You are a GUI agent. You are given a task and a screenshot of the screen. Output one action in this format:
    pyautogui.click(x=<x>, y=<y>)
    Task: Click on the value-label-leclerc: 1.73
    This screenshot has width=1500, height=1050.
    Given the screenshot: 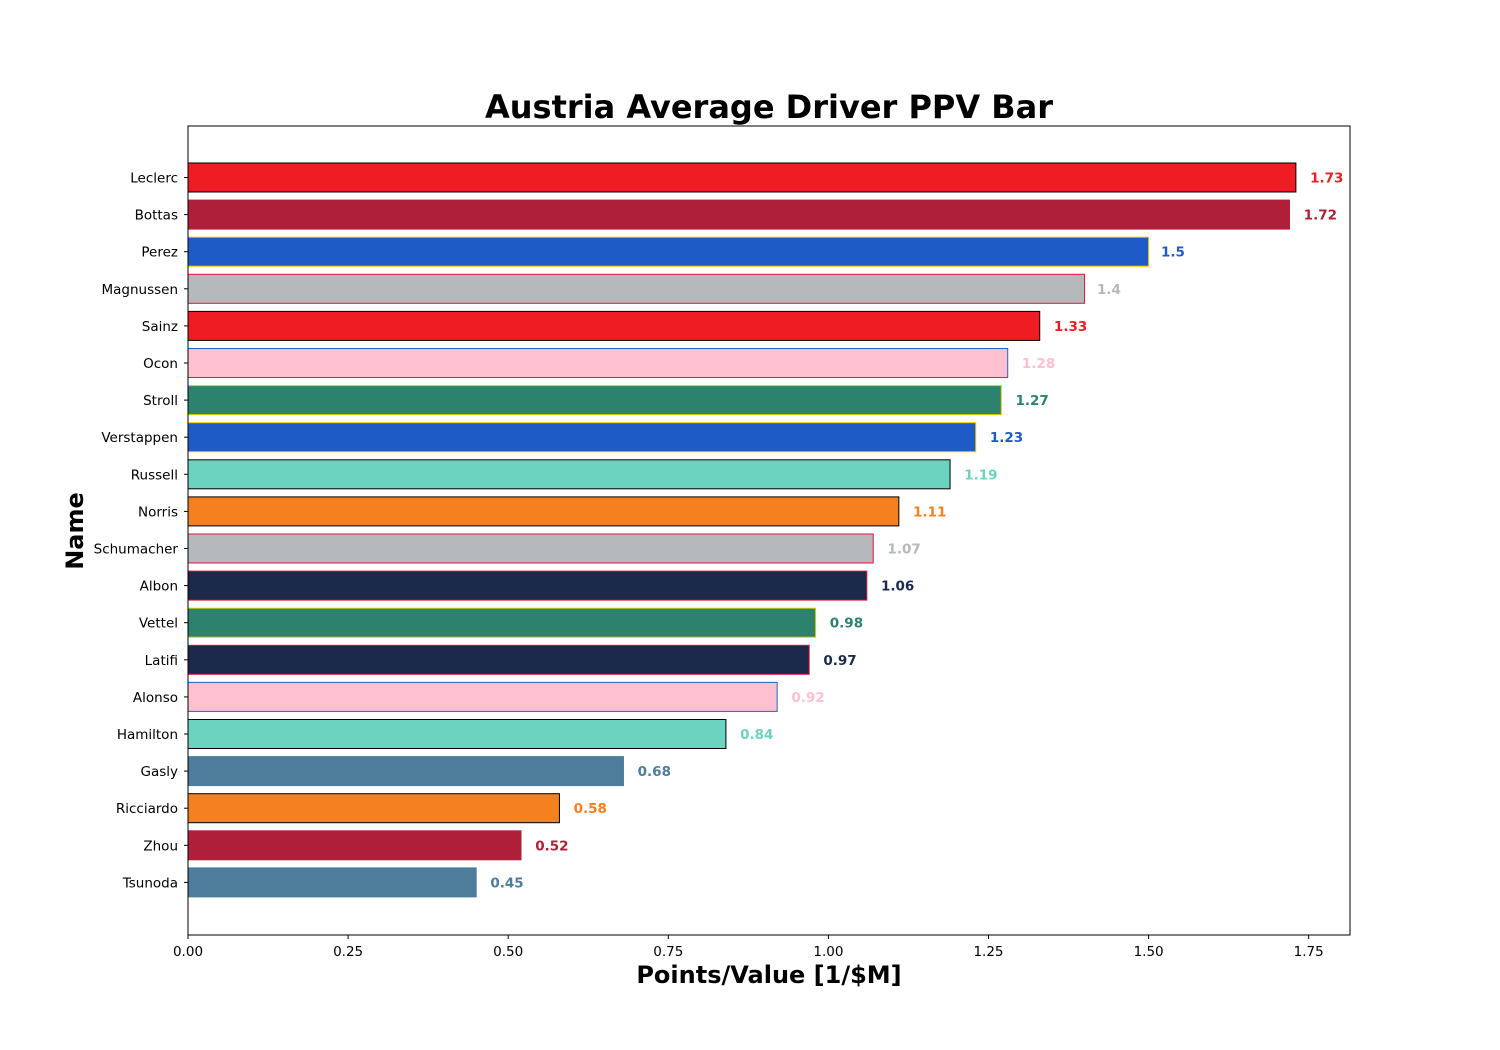 What is the action you would take?
    pyautogui.click(x=1326, y=179)
    